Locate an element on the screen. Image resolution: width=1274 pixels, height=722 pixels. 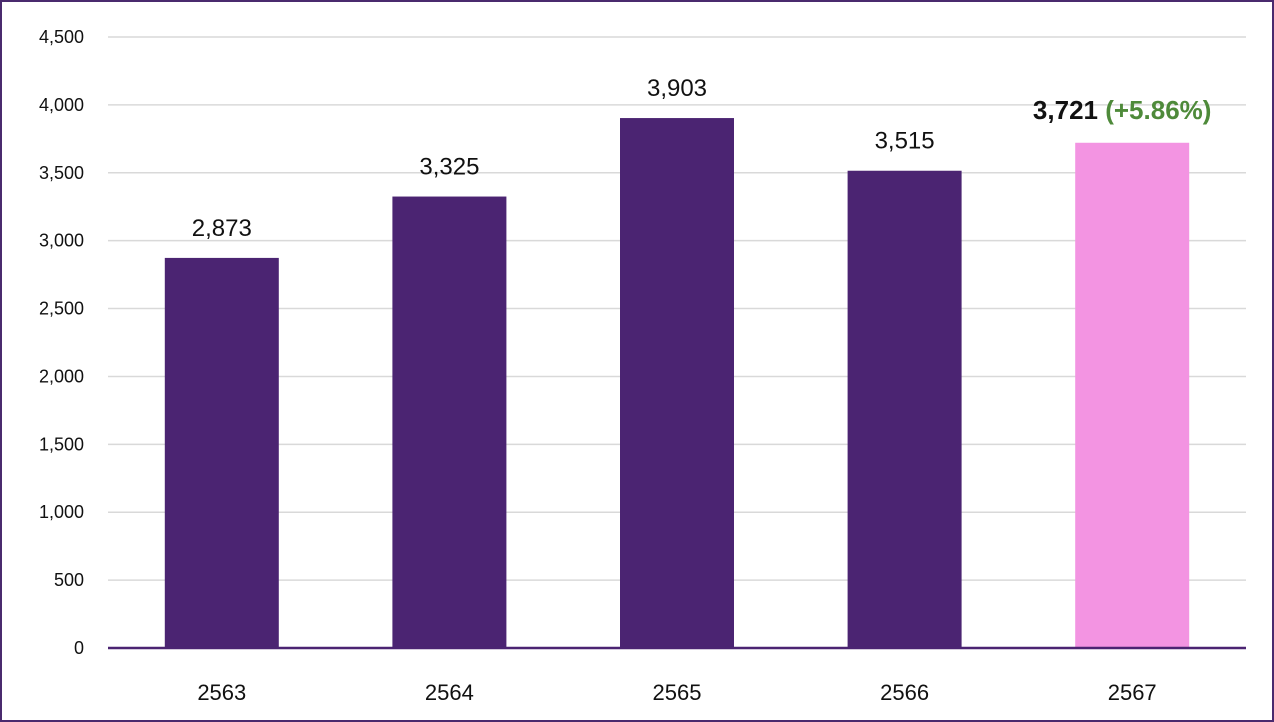
x-tick-label: 2565 is located at coordinates (677, 692).